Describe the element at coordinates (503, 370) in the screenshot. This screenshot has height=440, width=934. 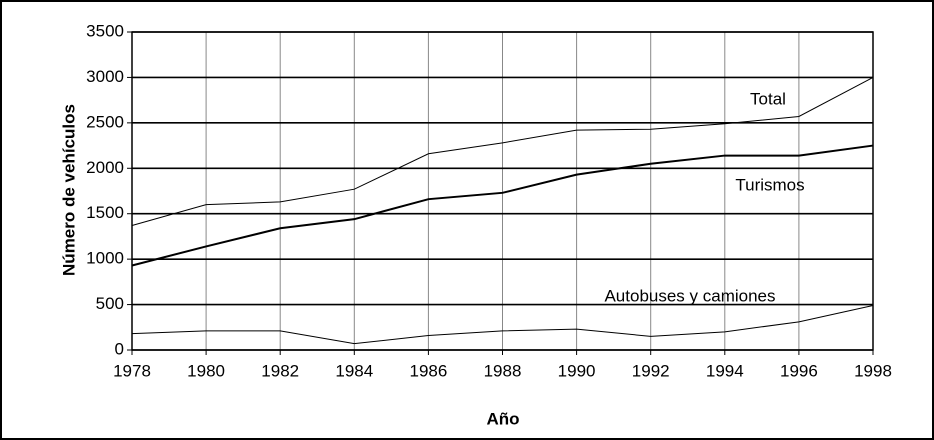
I see `x-tick-label: 1988` at that location.